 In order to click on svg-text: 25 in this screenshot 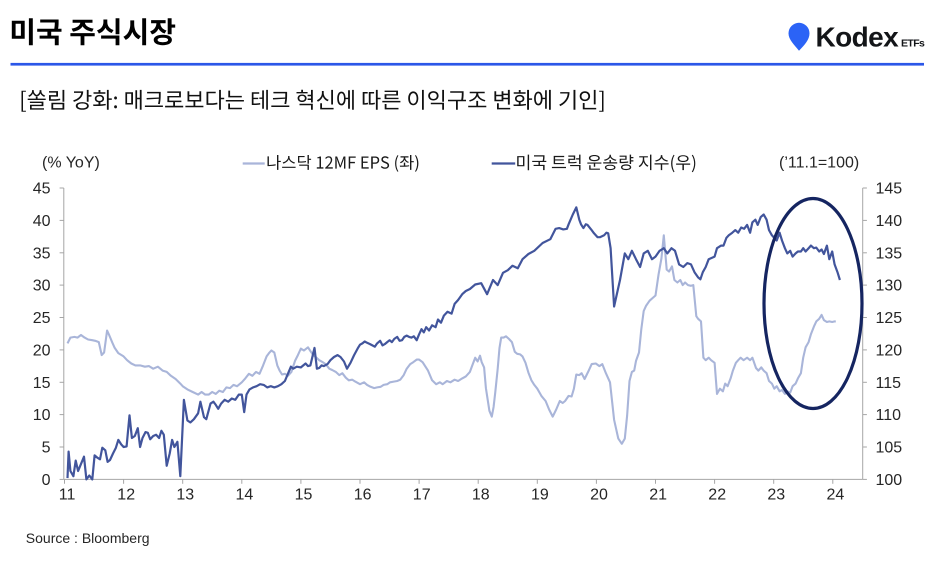, I will do `click(42, 318)`.